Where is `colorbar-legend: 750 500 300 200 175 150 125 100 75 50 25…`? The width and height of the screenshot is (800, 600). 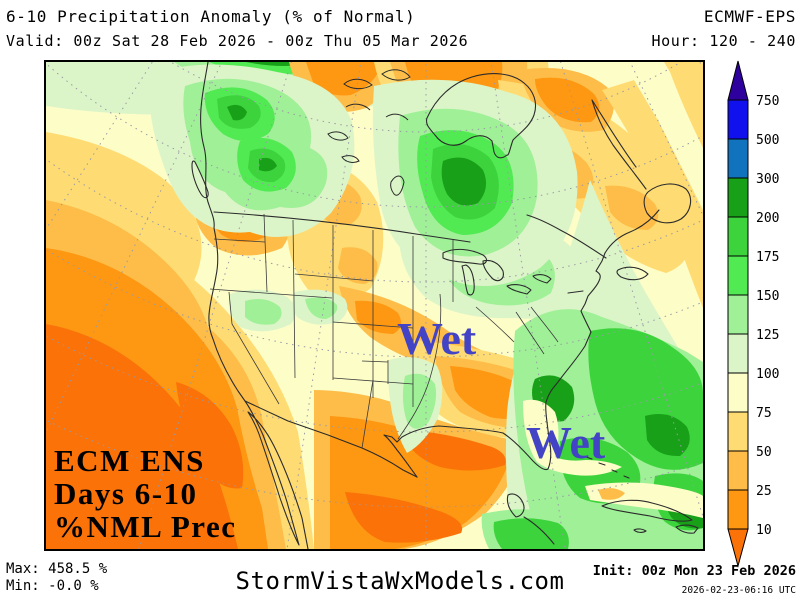
colorbar-legend: 750 500 300 200 175 150 125 100 75 50 25… is located at coordinates (760, 315).